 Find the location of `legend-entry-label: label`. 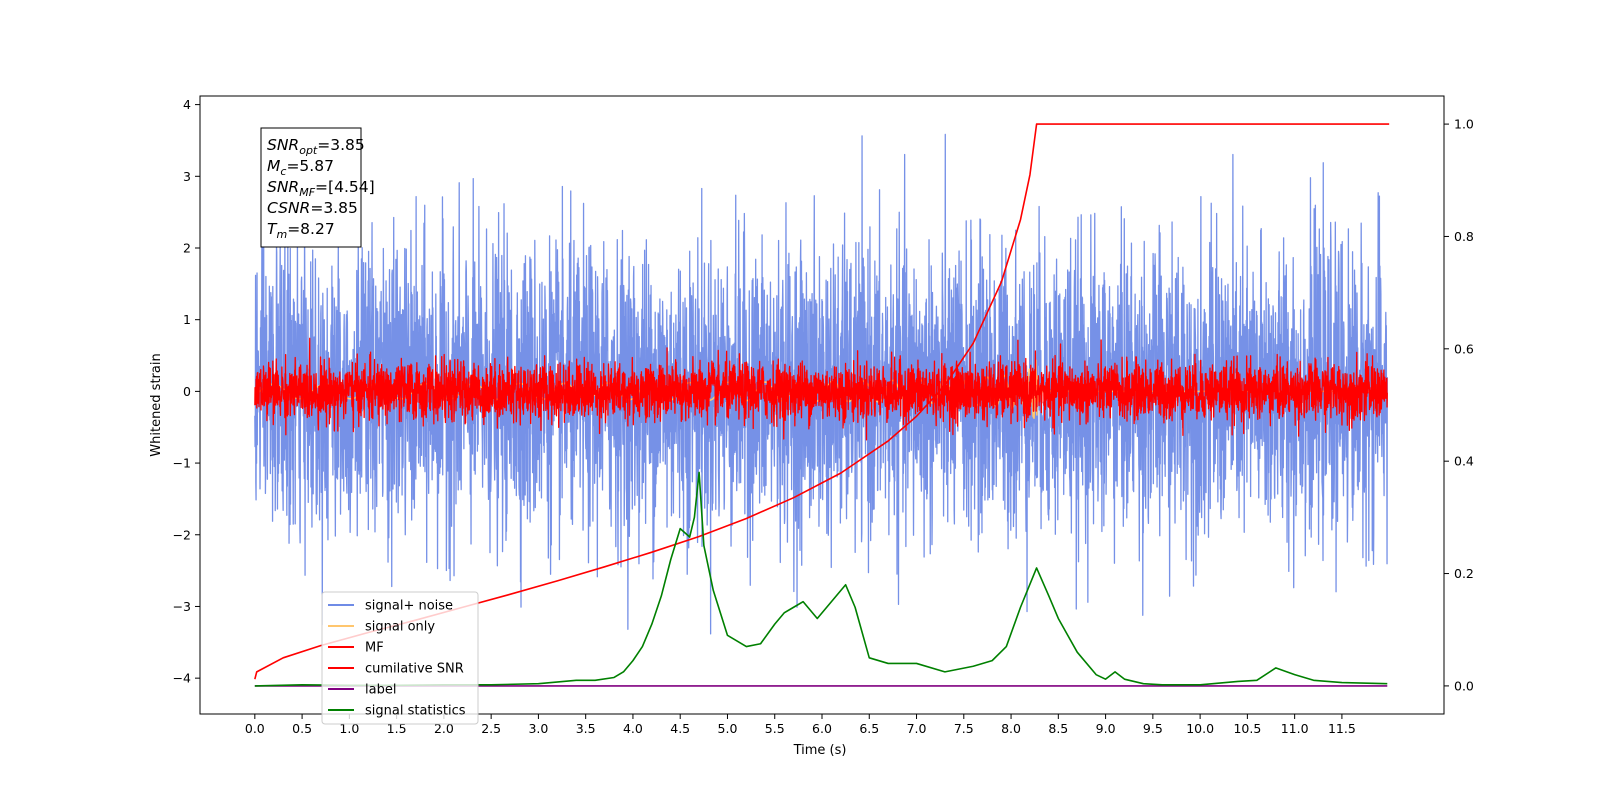

legend-entry-label: label is located at coordinates (380, 690).